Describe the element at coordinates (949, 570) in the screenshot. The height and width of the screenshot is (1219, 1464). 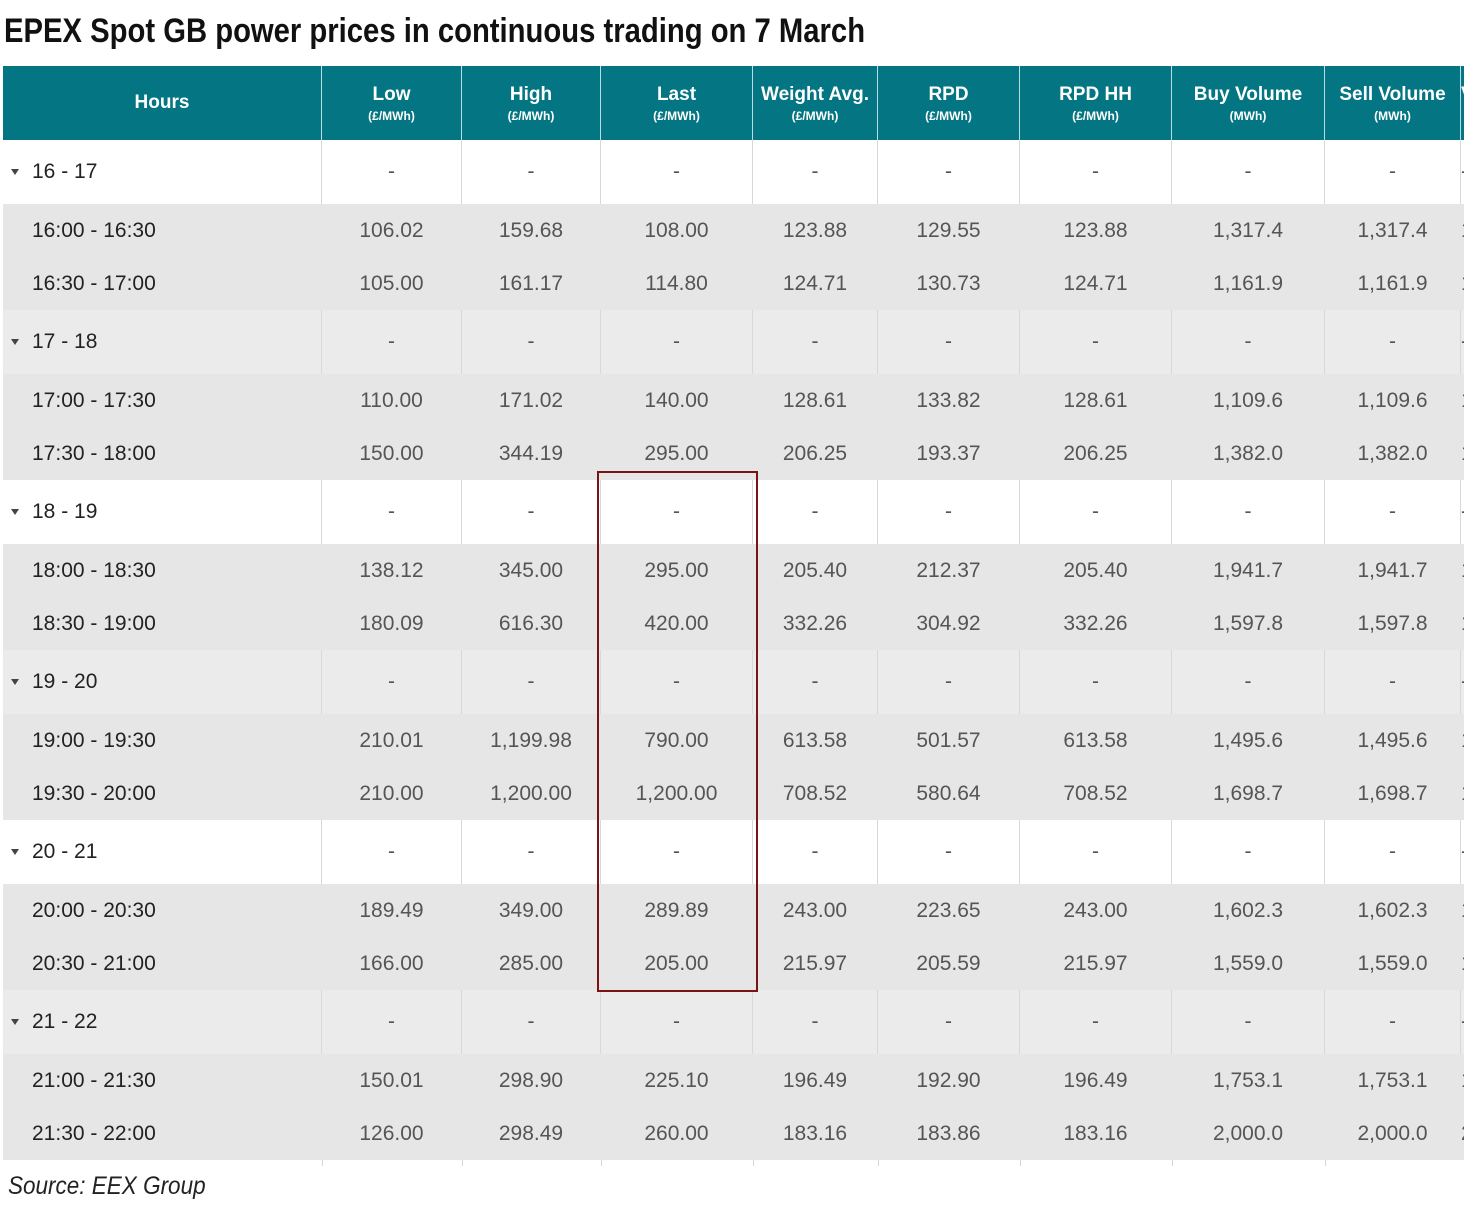
I see `data-cell: 212.37` at that location.